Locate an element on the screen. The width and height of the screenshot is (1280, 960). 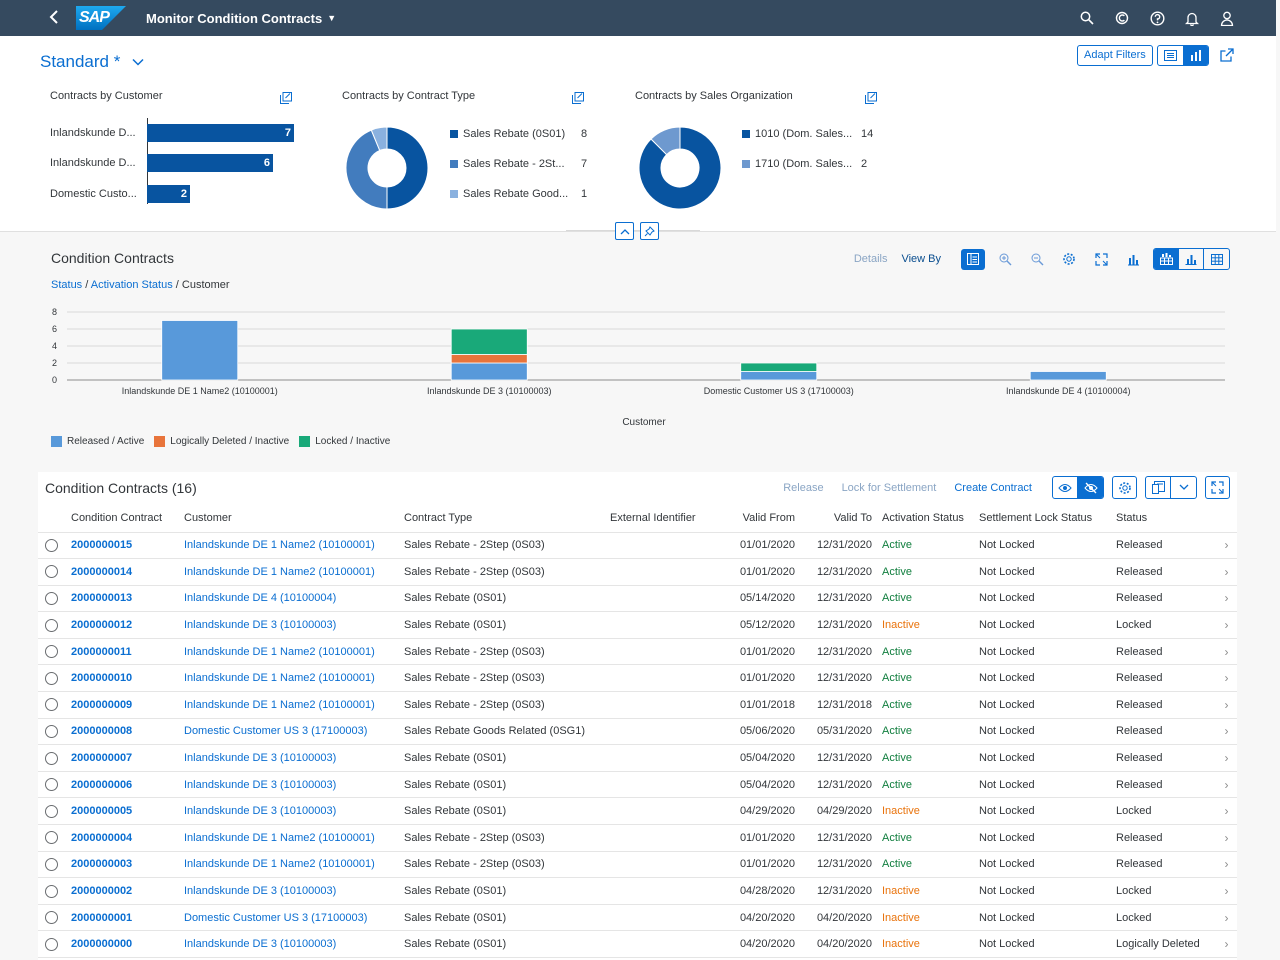
customer-link: Inlandskunde DE 4 (10100004) is located at coordinates (294, 599).